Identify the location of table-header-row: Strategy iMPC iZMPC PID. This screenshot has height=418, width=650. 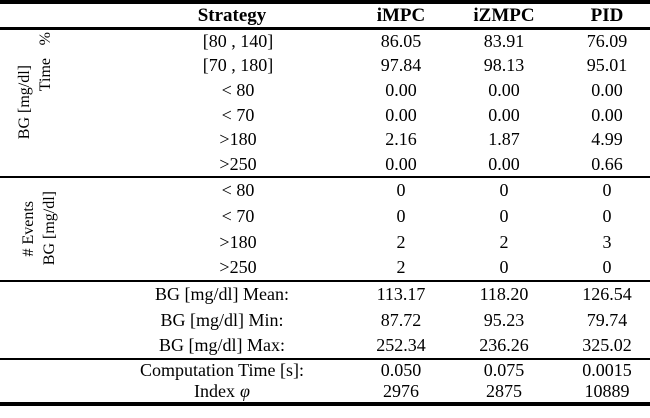
(325, 15).